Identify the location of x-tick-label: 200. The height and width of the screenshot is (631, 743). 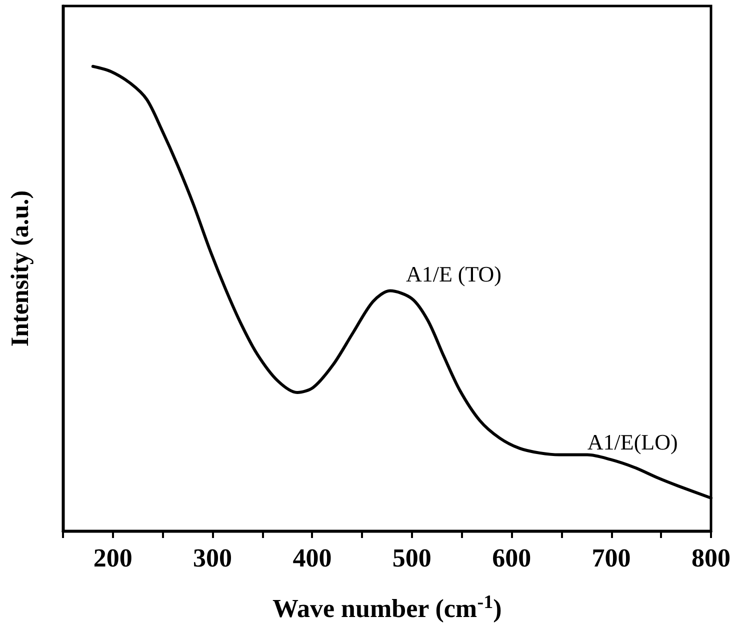
(112, 558).